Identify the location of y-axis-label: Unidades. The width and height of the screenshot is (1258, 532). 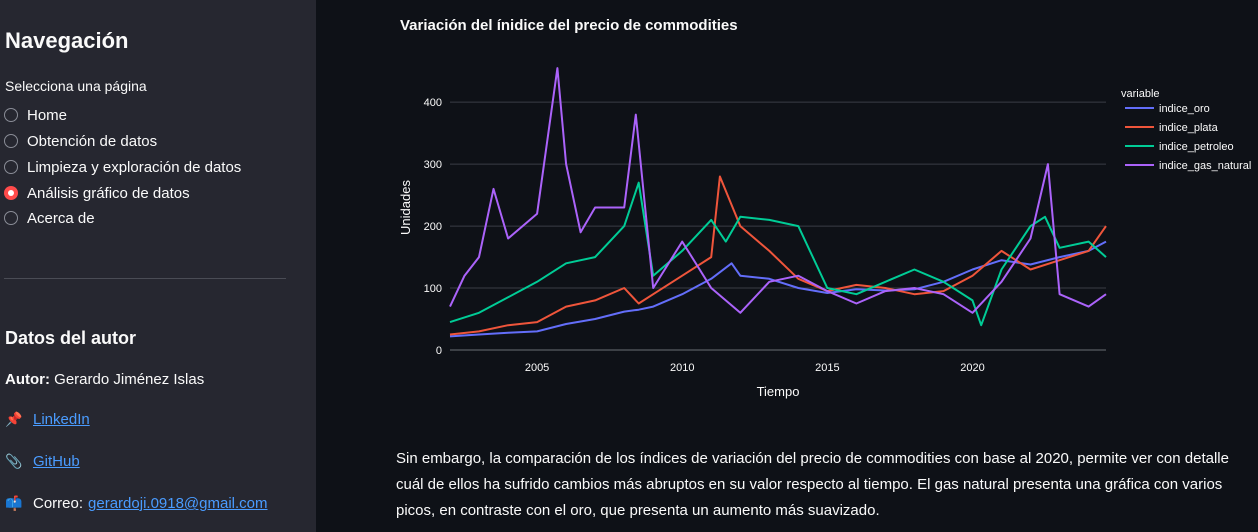
(405, 207).